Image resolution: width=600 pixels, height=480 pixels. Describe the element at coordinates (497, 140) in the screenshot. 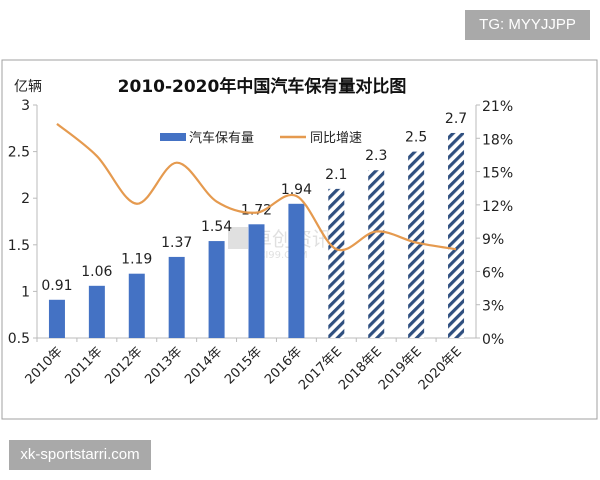

I see `y2-tick-label: 18%` at that location.